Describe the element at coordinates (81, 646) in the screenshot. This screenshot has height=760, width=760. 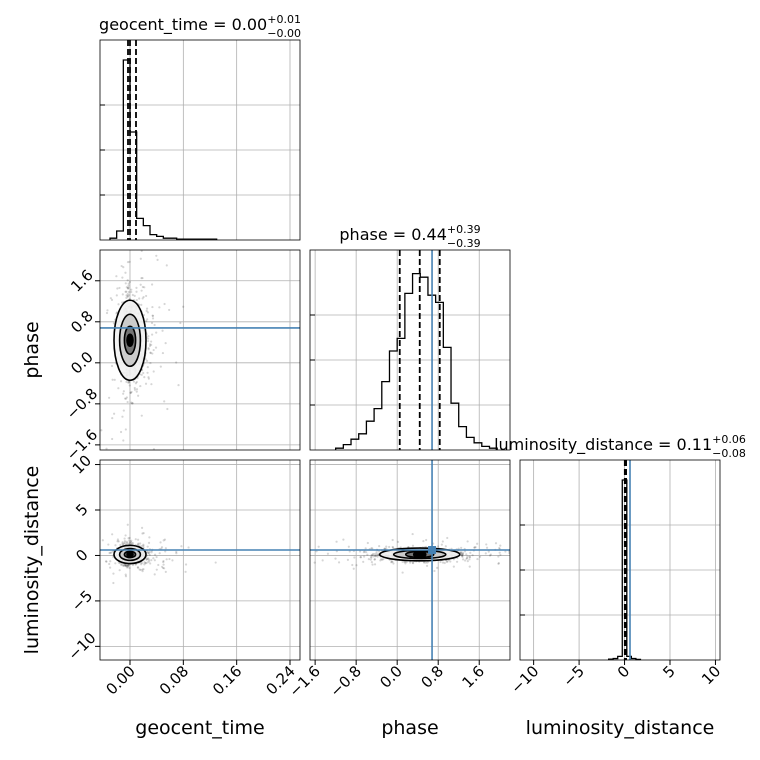
I see `ytick-label-luminosity_distance-0: −10` at that location.